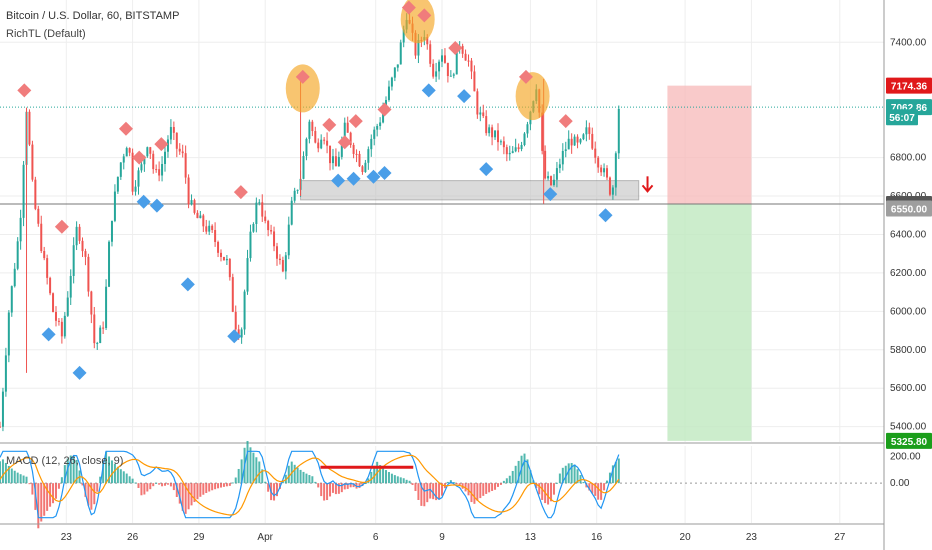 This screenshot has height=550, width=932. What do you see at coordinates (442, 537) in the screenshot?
I see `time-axis-label: 9` at bounding box center [442, 537].